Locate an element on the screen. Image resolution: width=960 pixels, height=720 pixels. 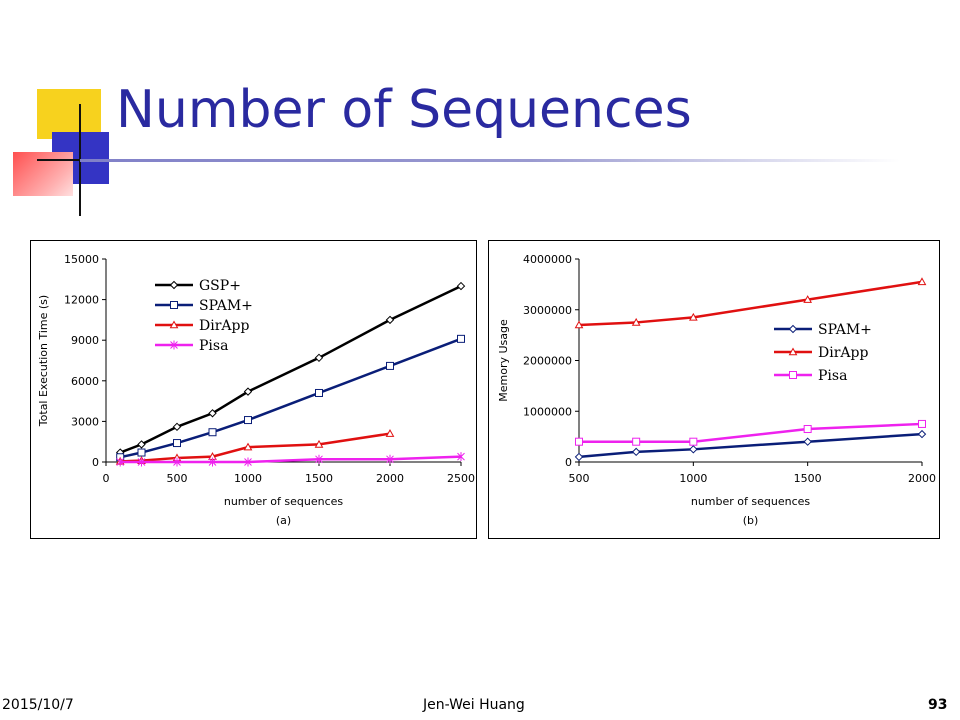
y-axis-label: Memory Usage is located at coordinates (503, 360).